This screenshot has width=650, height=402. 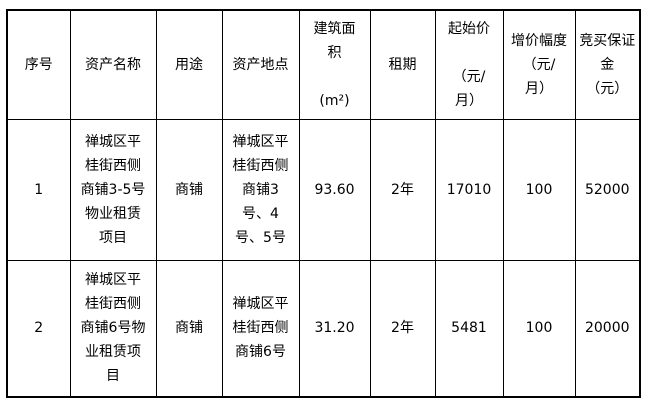 I want to click on cell-deposit: 52000, so click(x=607, y=189).